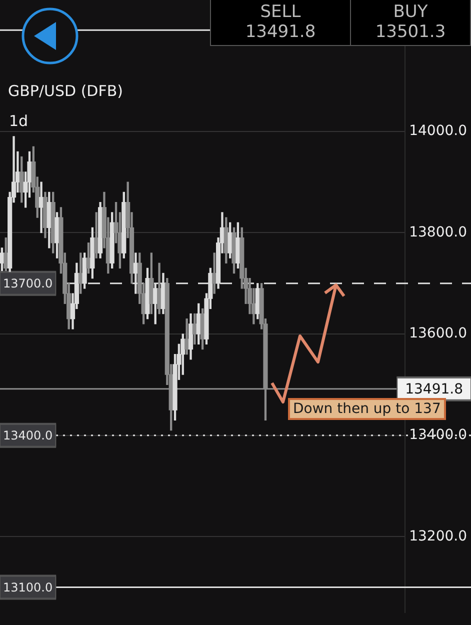 Image resolution: width=471 pixels, height=625 pixels. I want to click on y-tick-label: 13400.0, so click(438, 434).